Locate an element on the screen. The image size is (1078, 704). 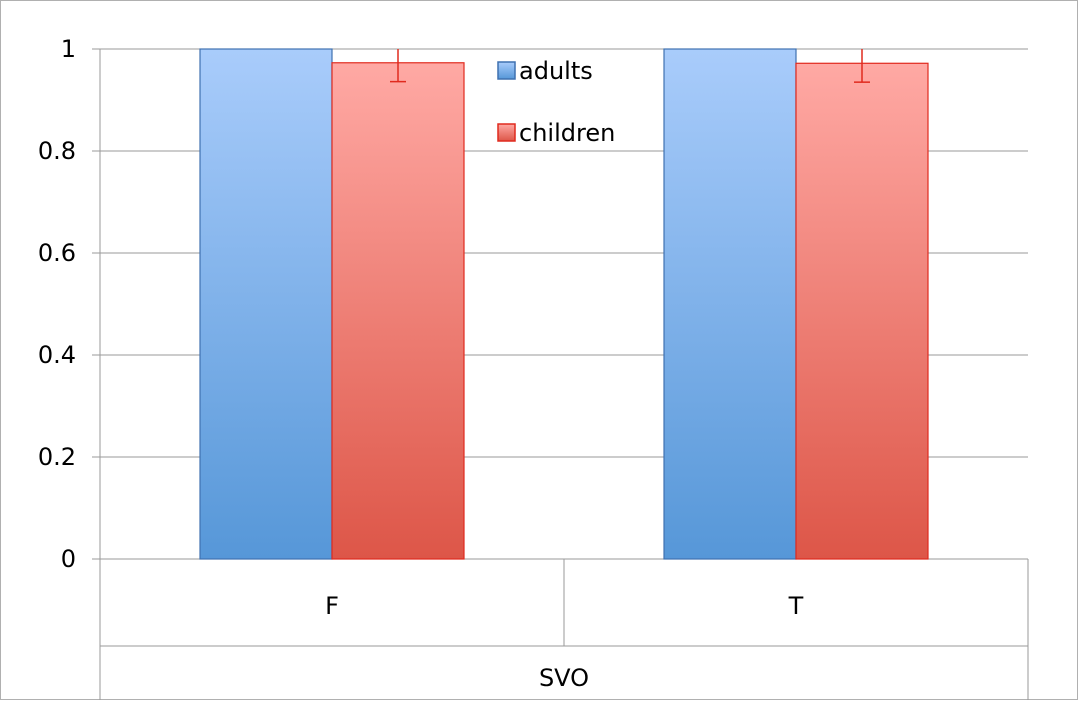
y-tick-label: 1 is located at coordinates (68, 49).